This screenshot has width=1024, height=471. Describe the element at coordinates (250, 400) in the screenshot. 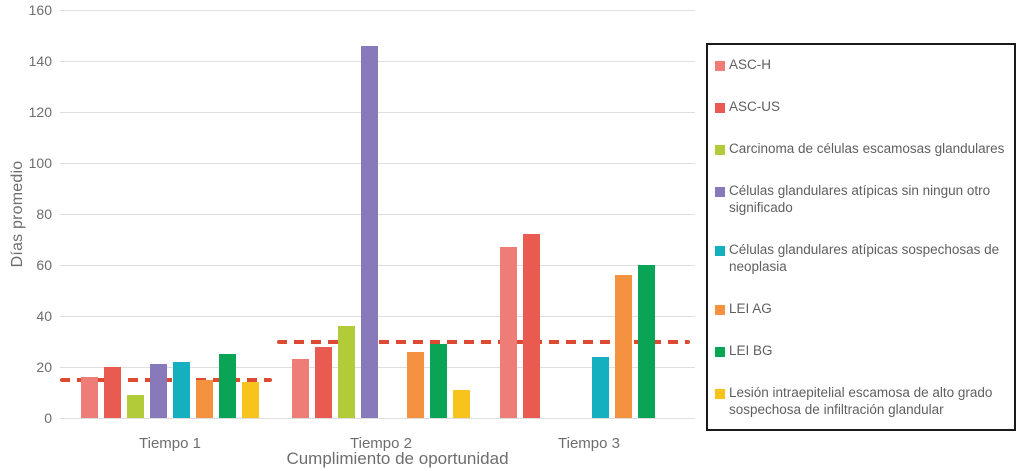

I see `bar-lesión-1` at that location.